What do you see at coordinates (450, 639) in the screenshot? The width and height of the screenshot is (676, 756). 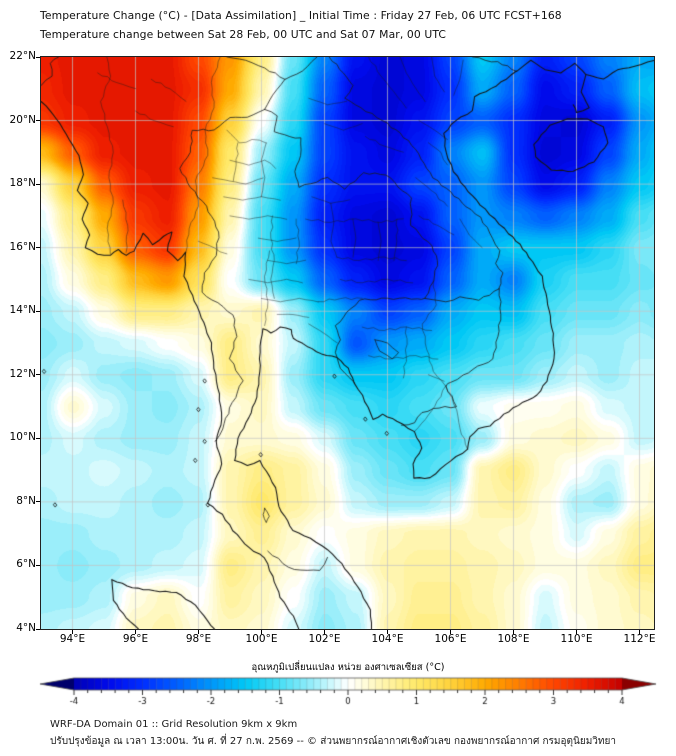 I see `lon-label: 106°E` at bounding box center [450, 639].